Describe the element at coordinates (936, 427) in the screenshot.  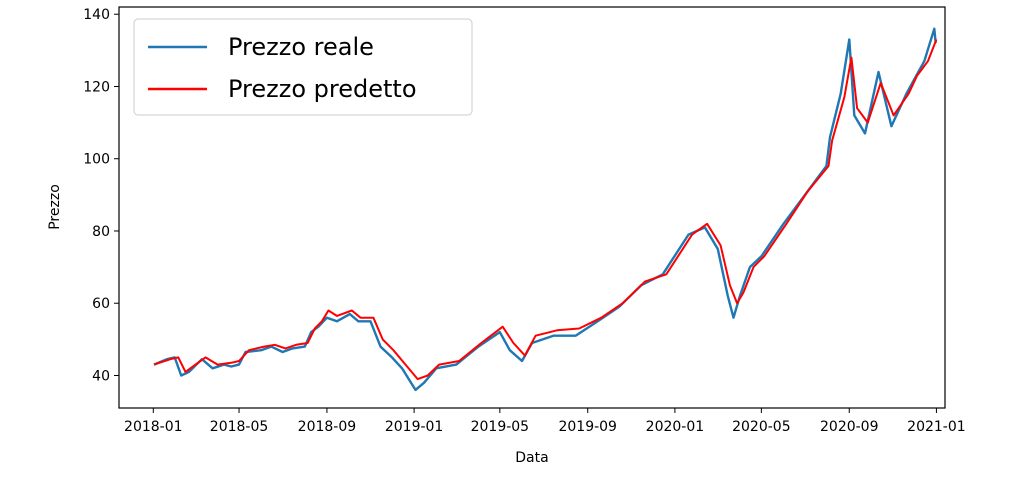
I see `x-tick-label: 2021-01` at that location.